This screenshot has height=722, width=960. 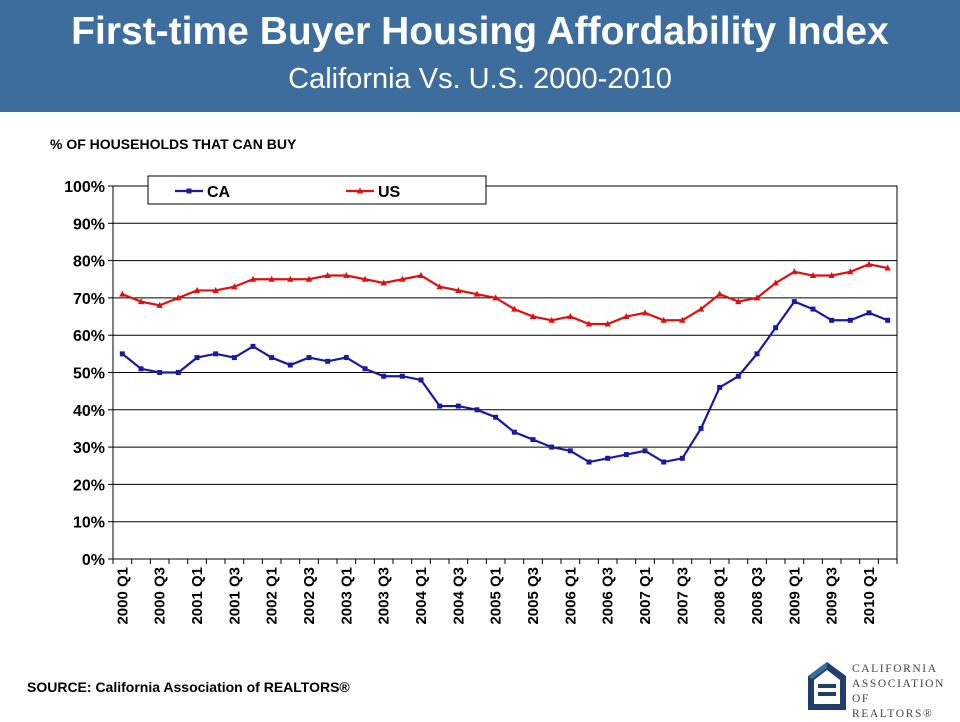 I want to click on x-tick-label: 2001 Q3, so click(x=234, y=596).